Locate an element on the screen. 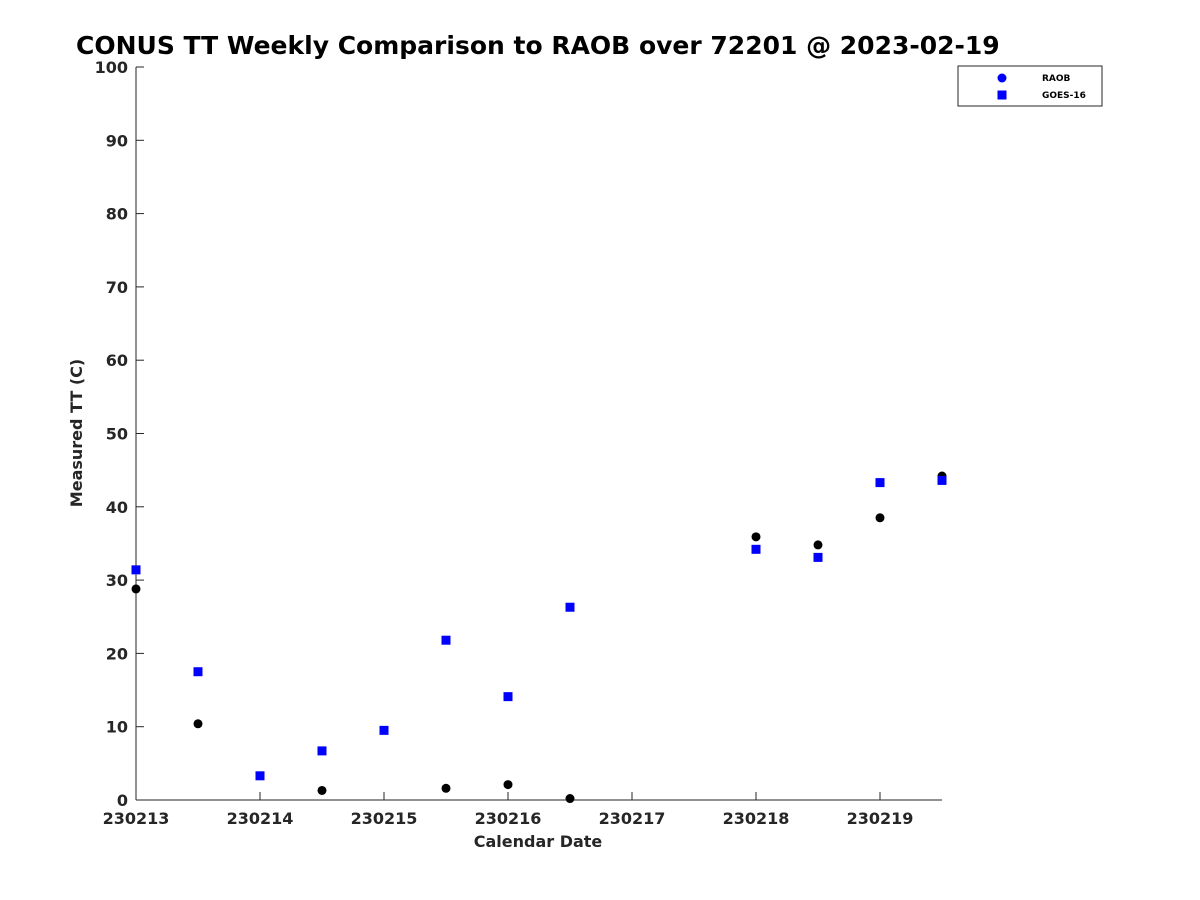 The image size is (1200, 900). legend-items: RAOB GOES-16 is located at coordinates (1041, 87).